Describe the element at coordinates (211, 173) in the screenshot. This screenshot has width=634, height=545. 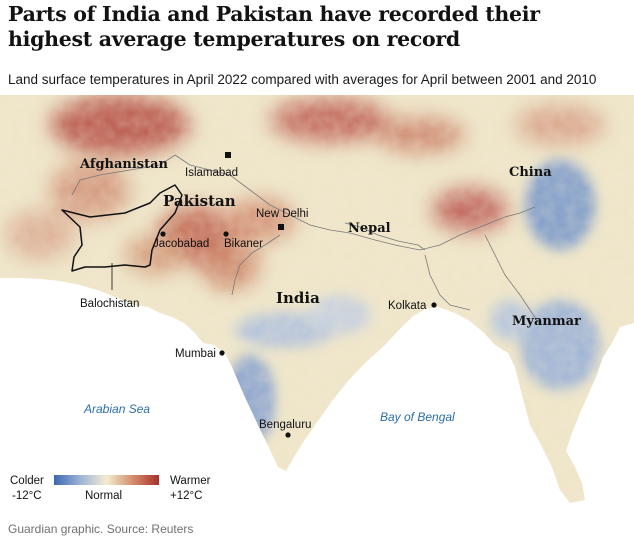
I see `label-islamabad: Islamabad` at that location.